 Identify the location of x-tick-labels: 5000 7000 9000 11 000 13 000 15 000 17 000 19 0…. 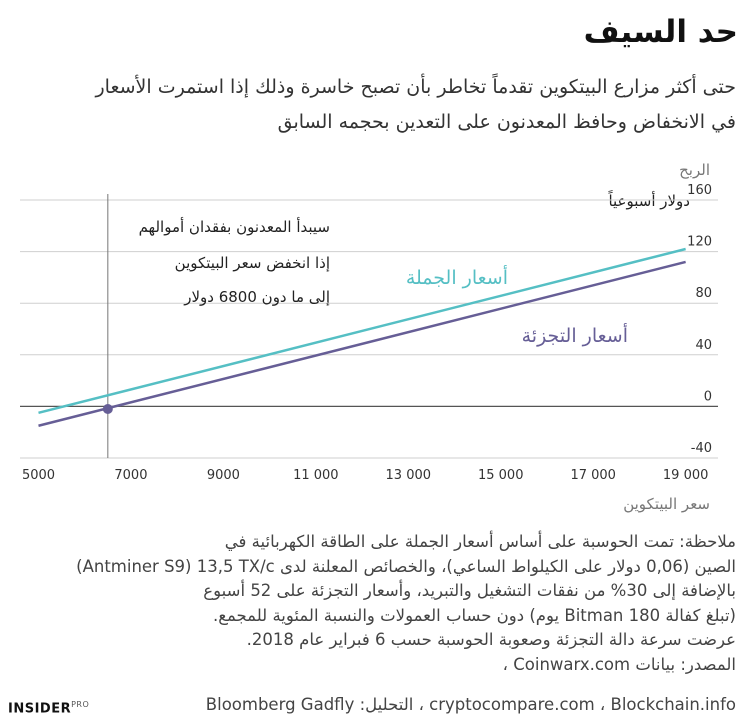
(365, 475).